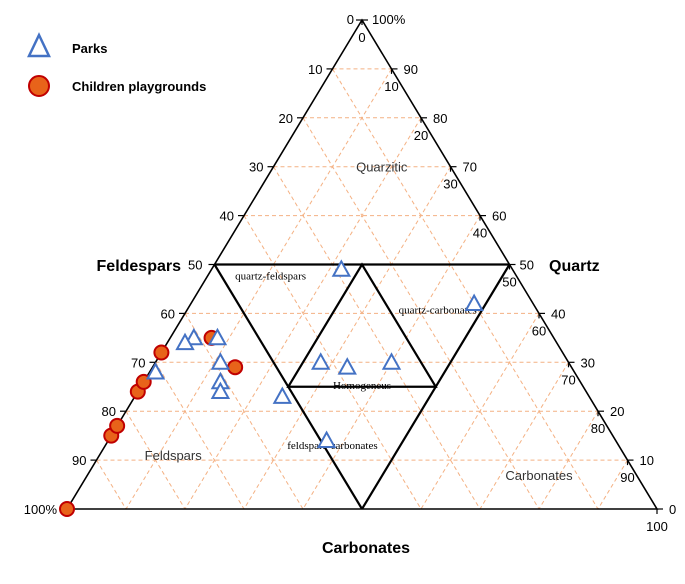 This screenshot has width=685, height=584. What do you see at coordinates (362, 325) in the screenshot?
I see `homogeneus-triangle` at bounding box center [362, 325].